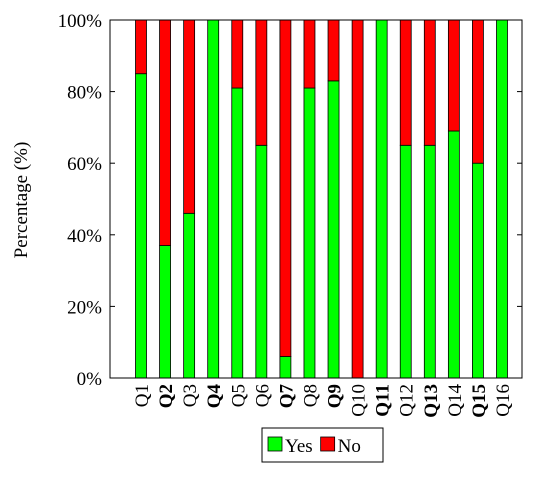 This screenshot has width=550, height=487. Describe the element at coordinates (335, 396) in the screenshot. I see `x-tick-label: Q9` at that location.